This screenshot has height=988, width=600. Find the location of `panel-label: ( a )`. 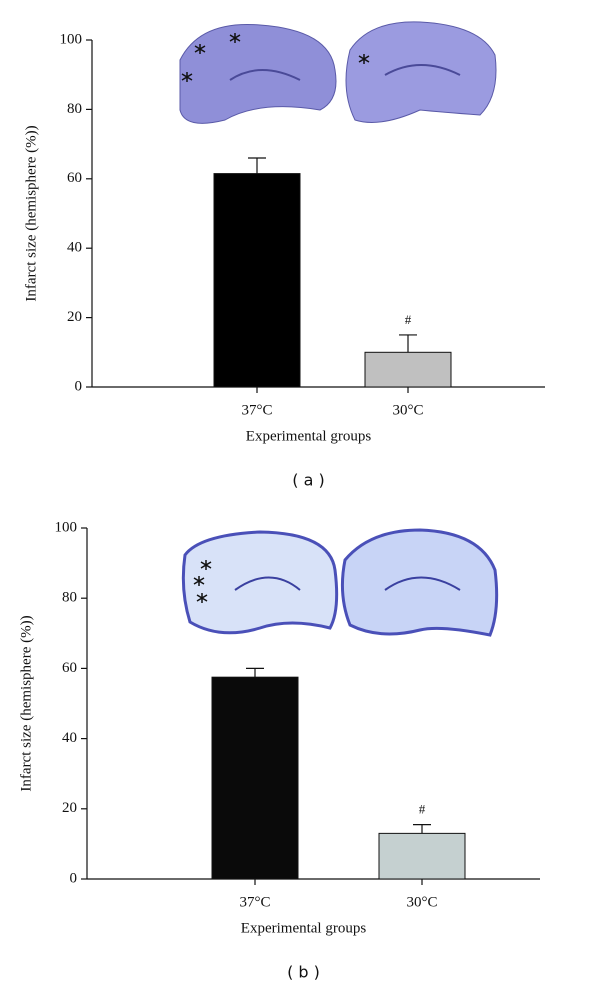

panel-label: ( a ) is located at coordinates (308, 480).